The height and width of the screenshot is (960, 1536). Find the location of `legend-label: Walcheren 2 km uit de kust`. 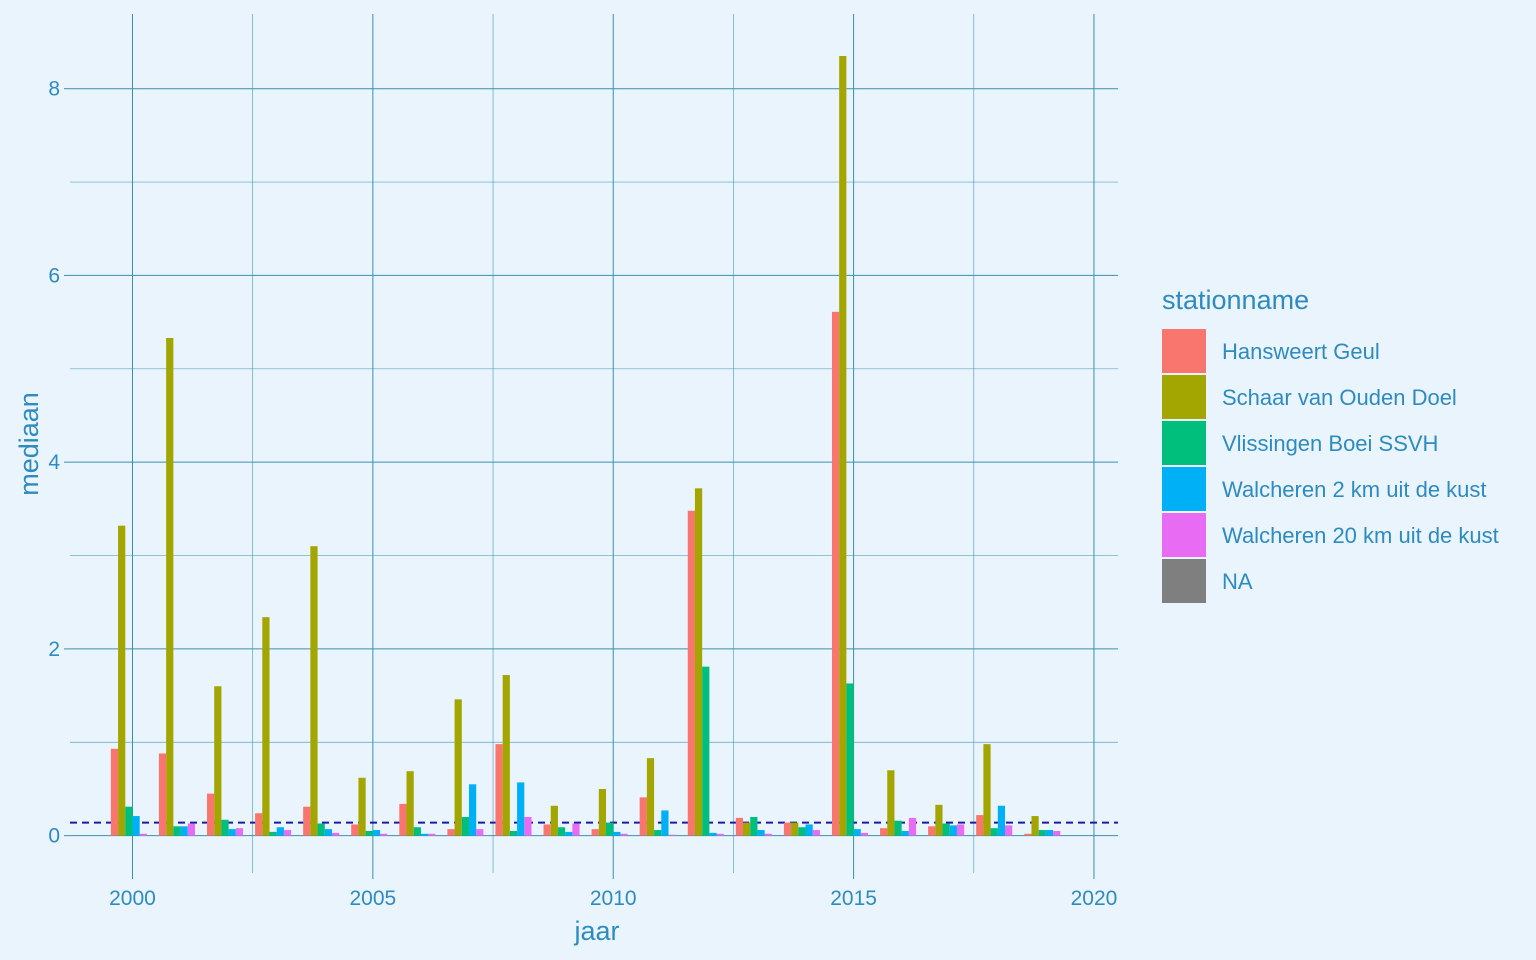

legend-label: Walcheren 2 km uit de kust is located at coordinates (1354, 489).